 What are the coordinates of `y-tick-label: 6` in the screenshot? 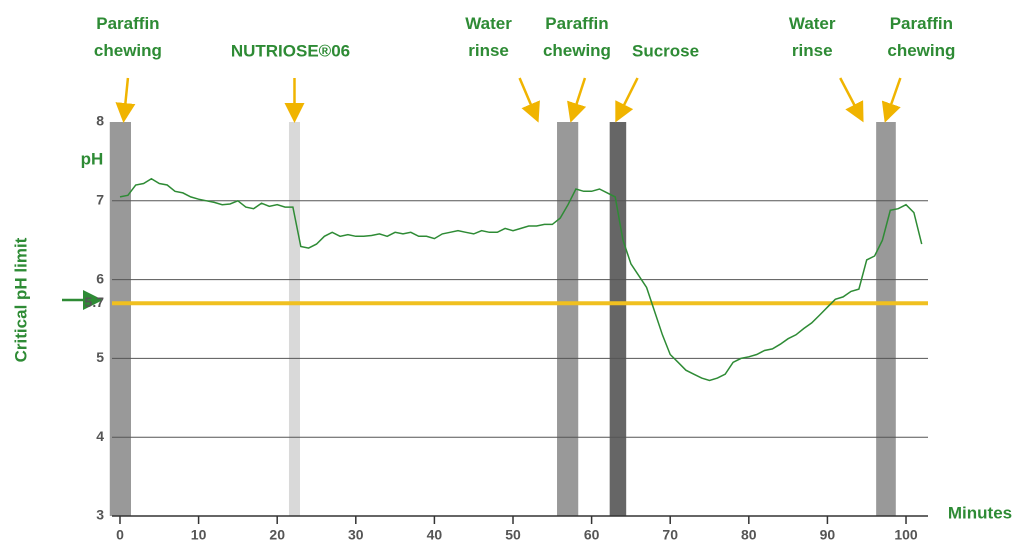 It's located at (100, 278).